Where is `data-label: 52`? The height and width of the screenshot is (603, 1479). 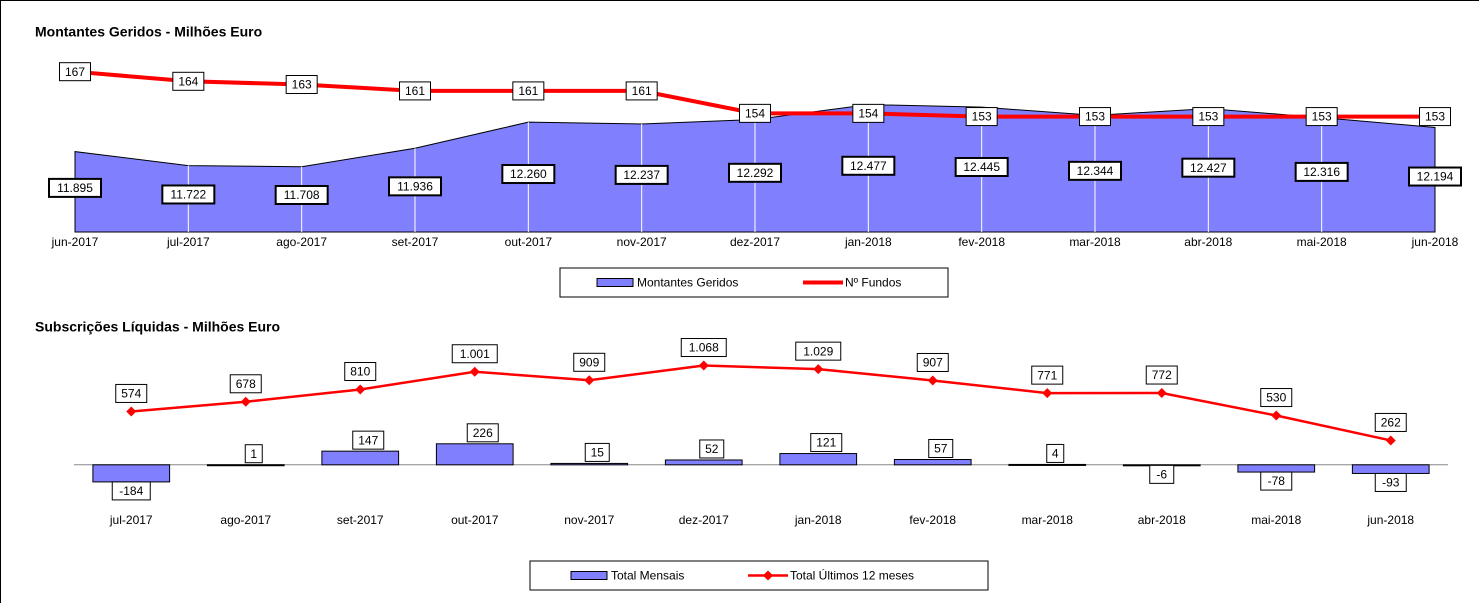 data-label: 52 is located at coordinates (712, 449).